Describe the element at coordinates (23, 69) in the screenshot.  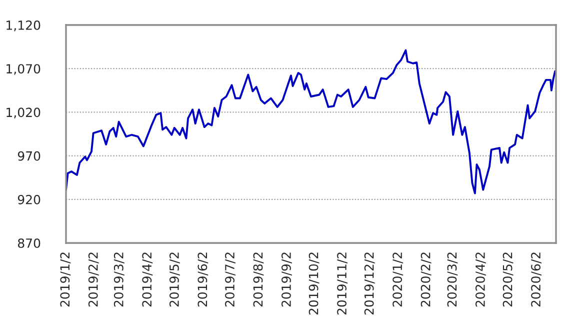
I see `y-tick-label: 1,070` at that location.